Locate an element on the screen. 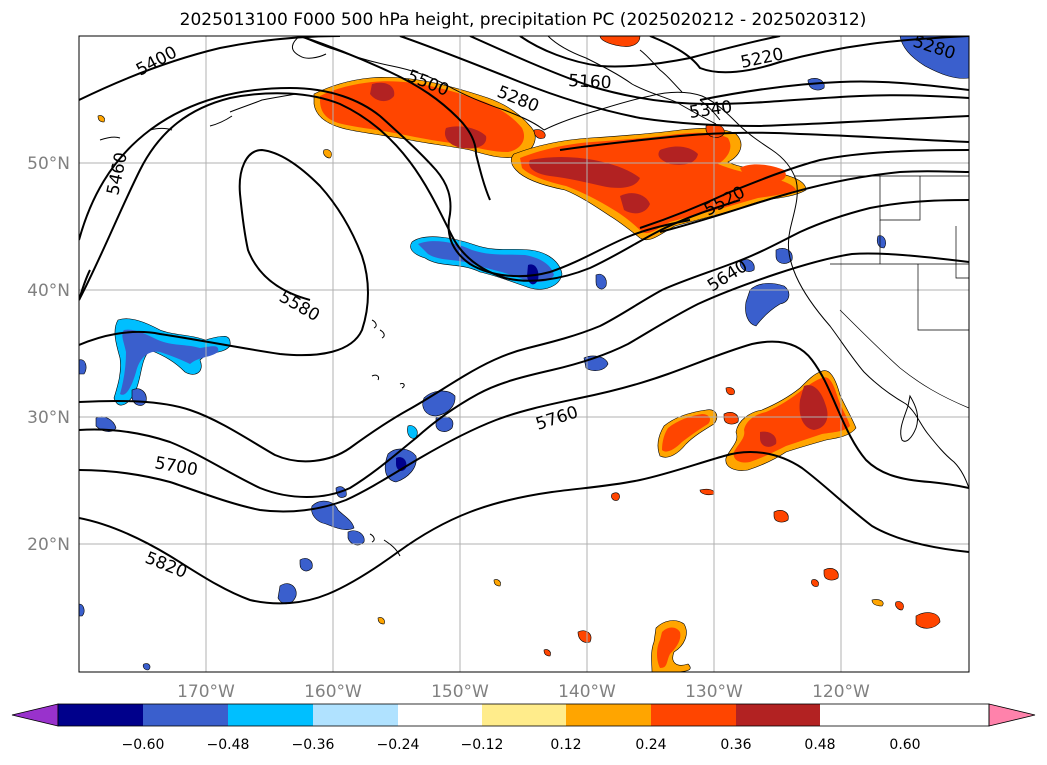  colorbar-tick-label: 0.12 is located at coordinates (565, 745).